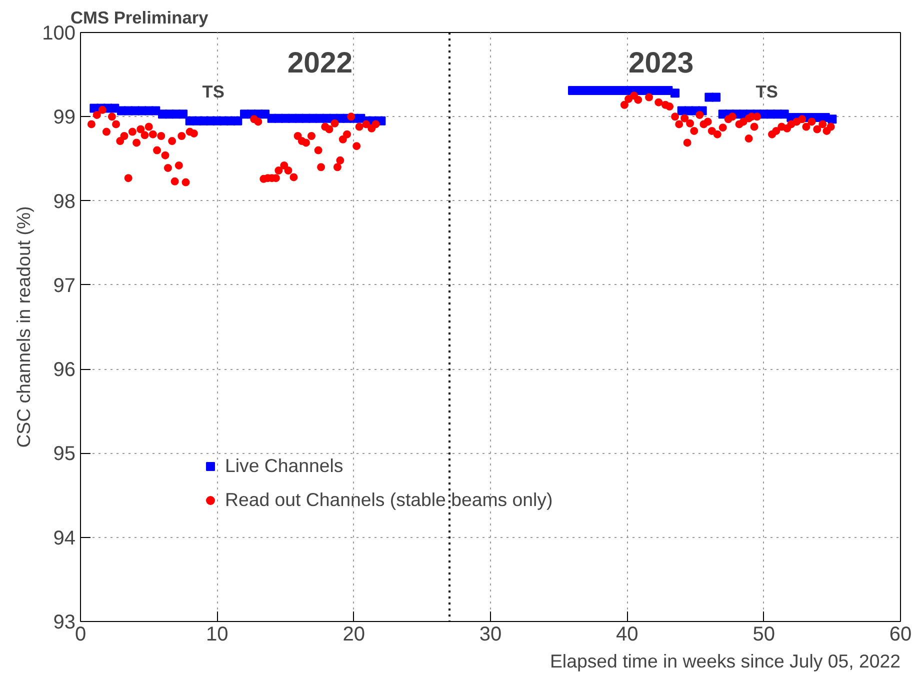 The width and height of the screenshot is (920, 681). What do you see at coordinates (389, 500) in the screenshot?
I see `legend-label: Read out Channels (stable beams only)` at bounding box center [389, 500].